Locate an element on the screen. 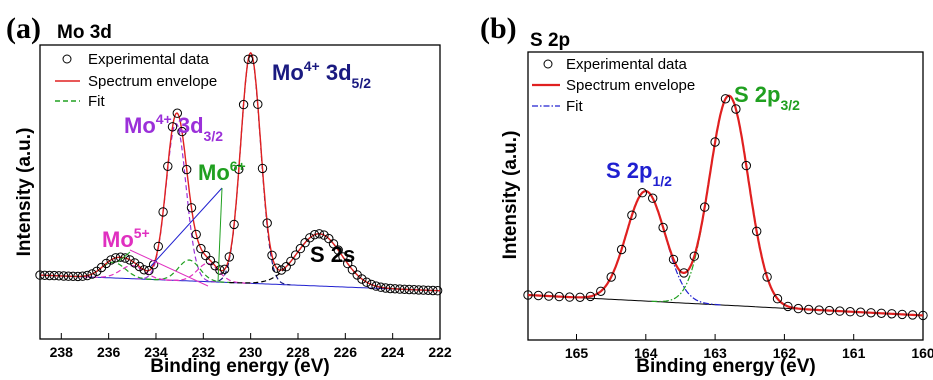 This screenshot has height=380, width=933. legend-b-label-2: Fit is located at coordinates (574, 106).